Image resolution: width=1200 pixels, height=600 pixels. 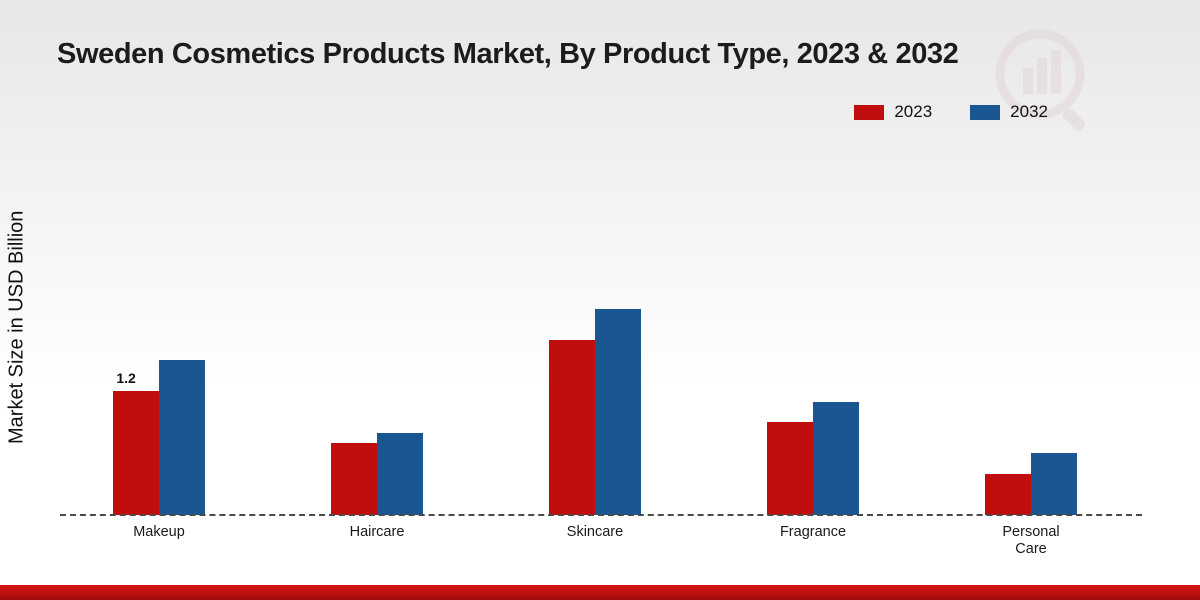 What do you see at coordinates (836, 458) in the screenshot?
I see `bar-2032-fragrance` at bounding box center [836, 458].